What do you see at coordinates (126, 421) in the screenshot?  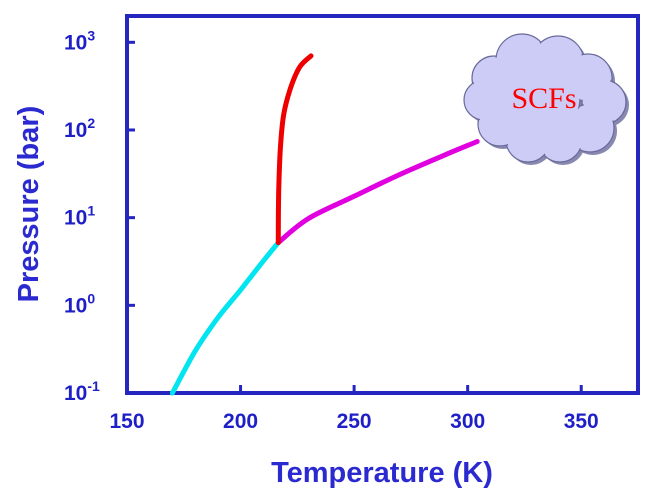 I see `x-tick-label: 150` at bounding box center [126, 421].